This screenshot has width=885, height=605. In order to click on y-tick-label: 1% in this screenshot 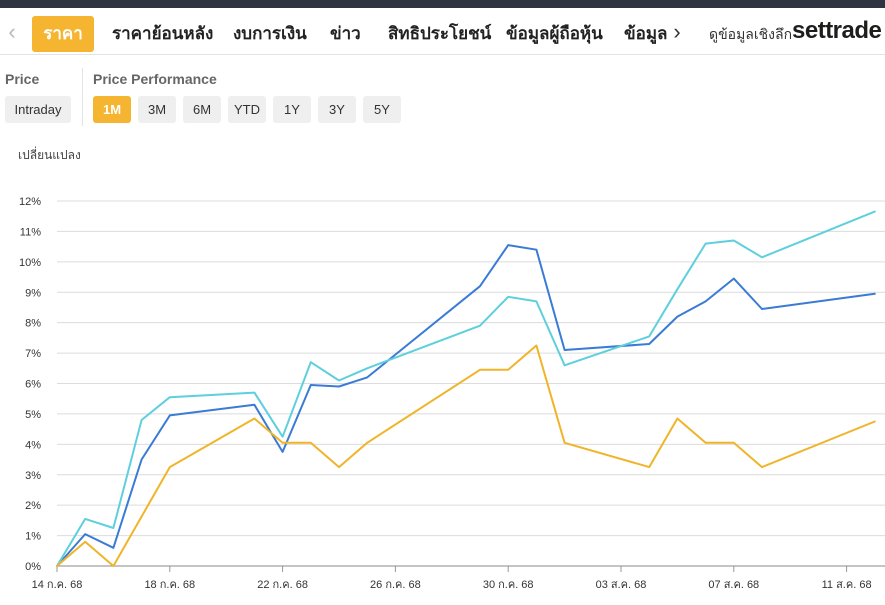, I will do `click(33, 537)`.